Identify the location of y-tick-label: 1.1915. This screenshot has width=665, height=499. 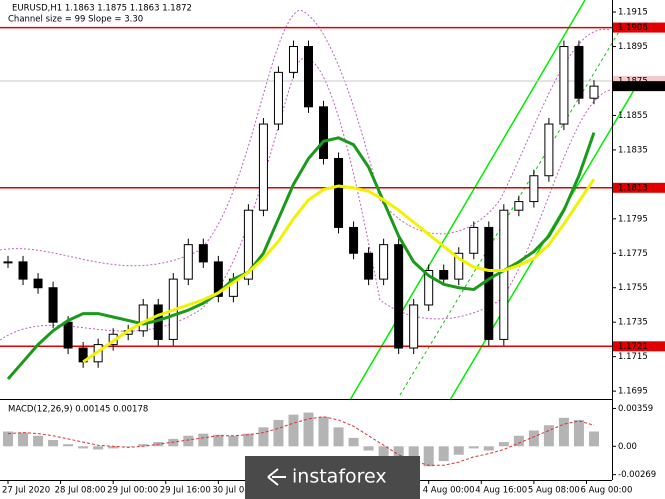
(633, 13).